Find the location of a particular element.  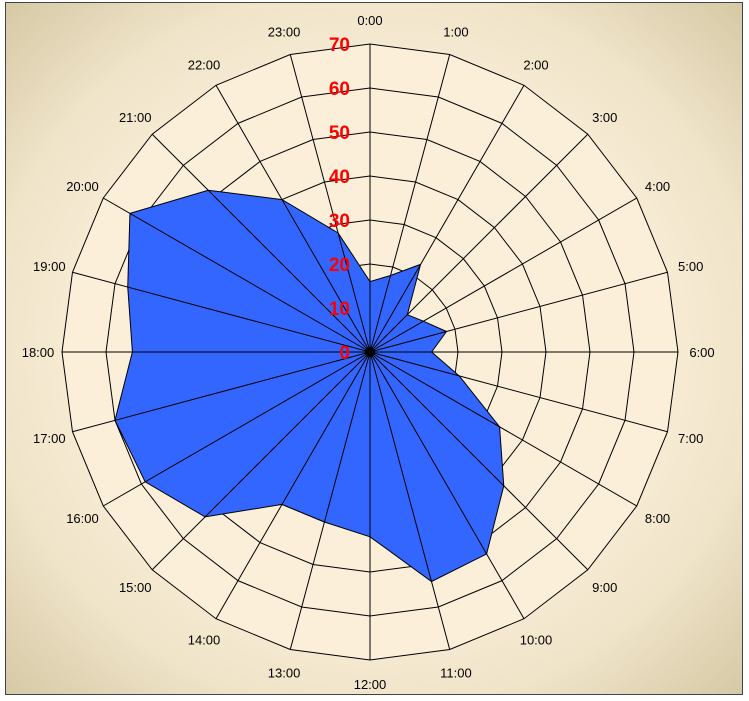

hour-label: 2:00 is located at coordinates (535, 64).